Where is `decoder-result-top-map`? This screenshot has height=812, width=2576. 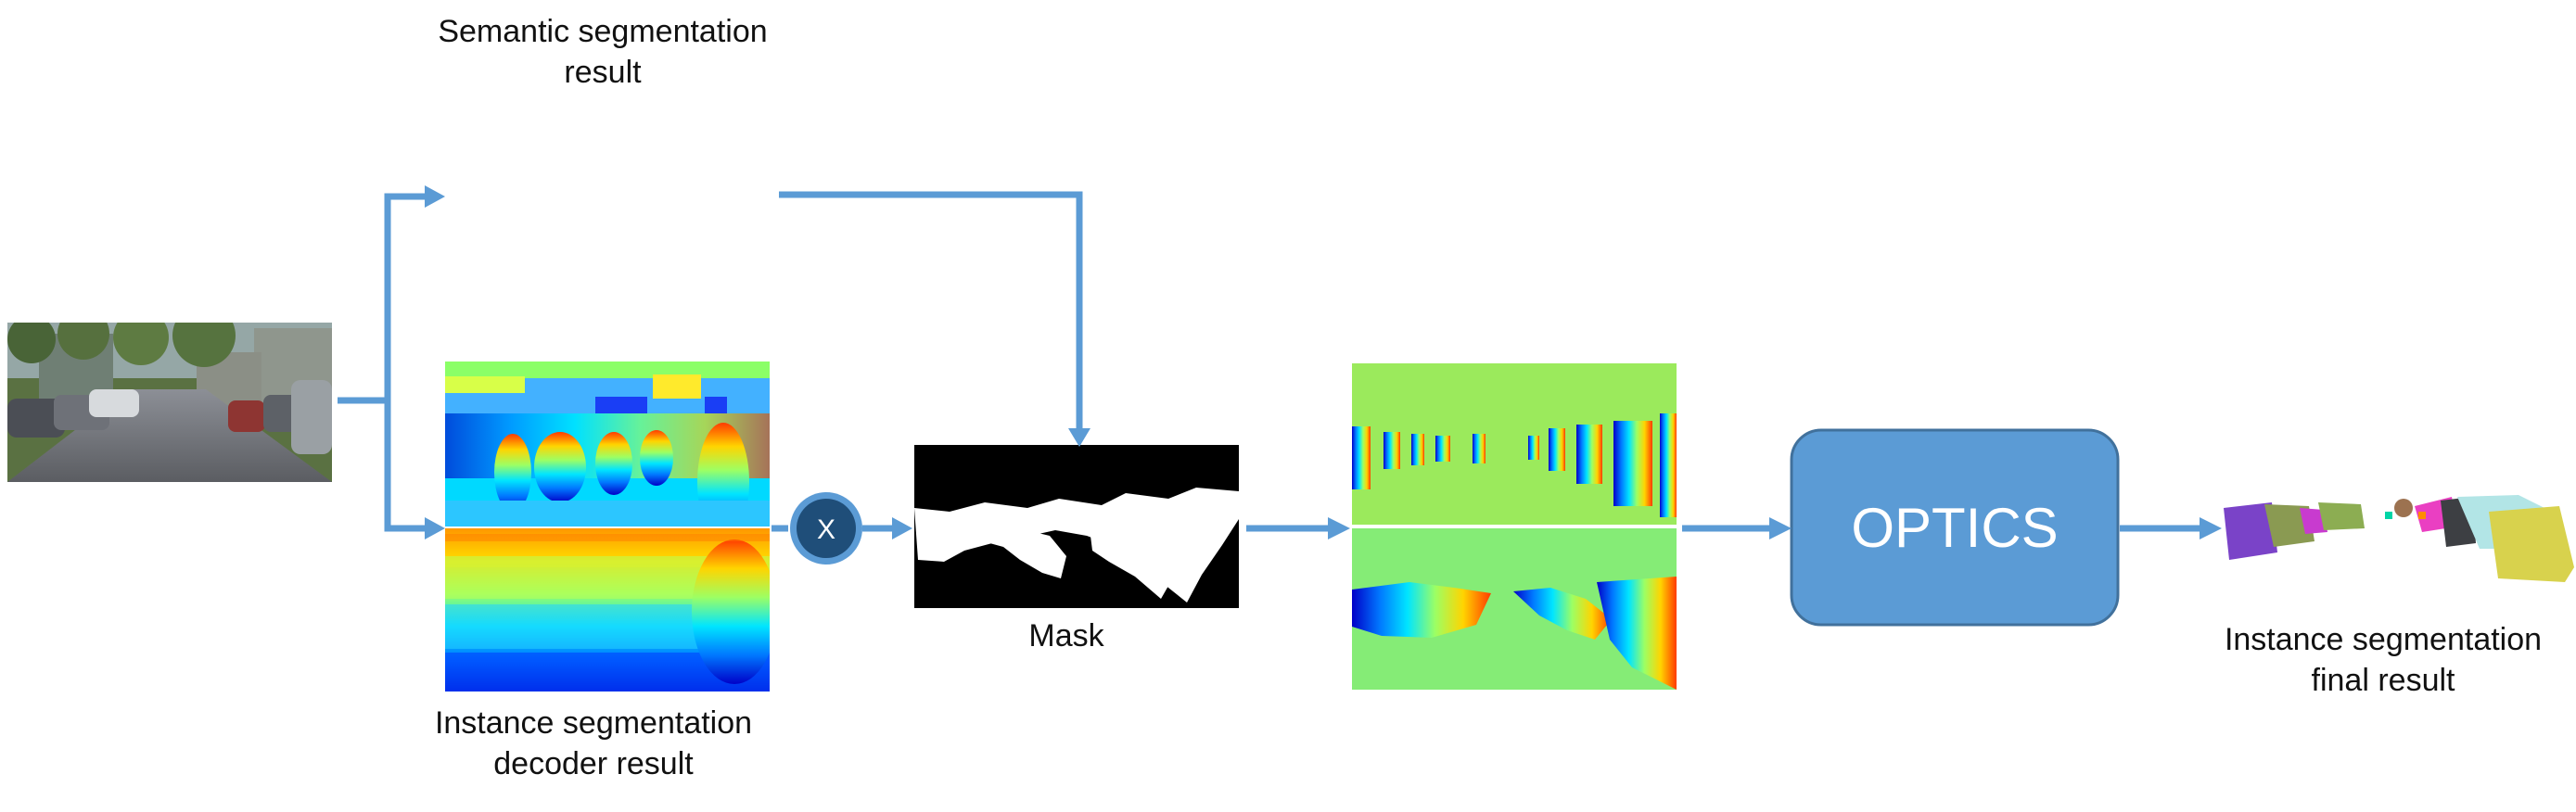
decoder-result-top-map is located at coordinates (608, 444).